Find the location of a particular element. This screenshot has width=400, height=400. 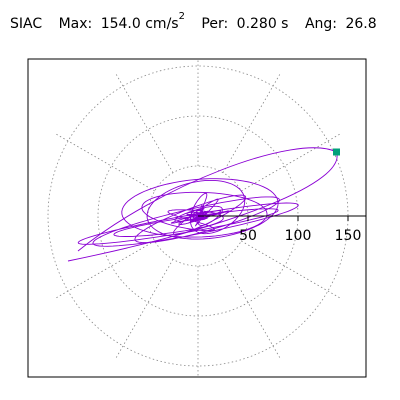

radial-tick-label-150: 150 is located at coordinates (348, 236).